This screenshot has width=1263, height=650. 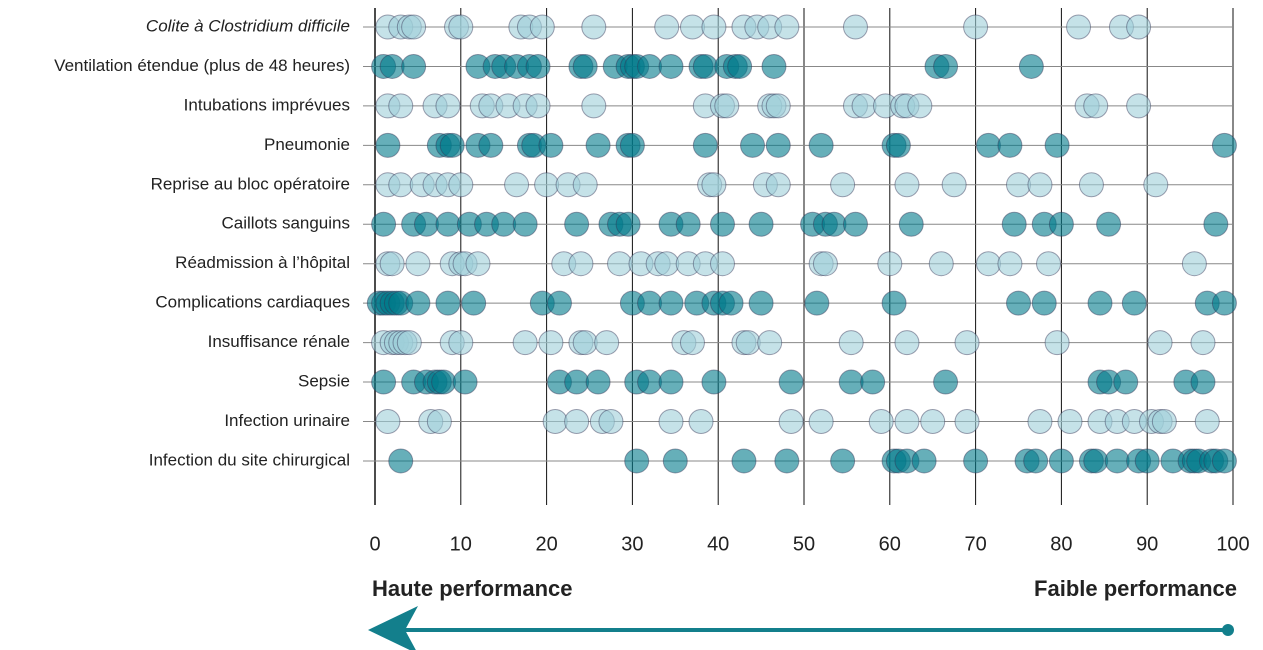 I want to click on x-tick-label: 30, so click(x=632, y=544).